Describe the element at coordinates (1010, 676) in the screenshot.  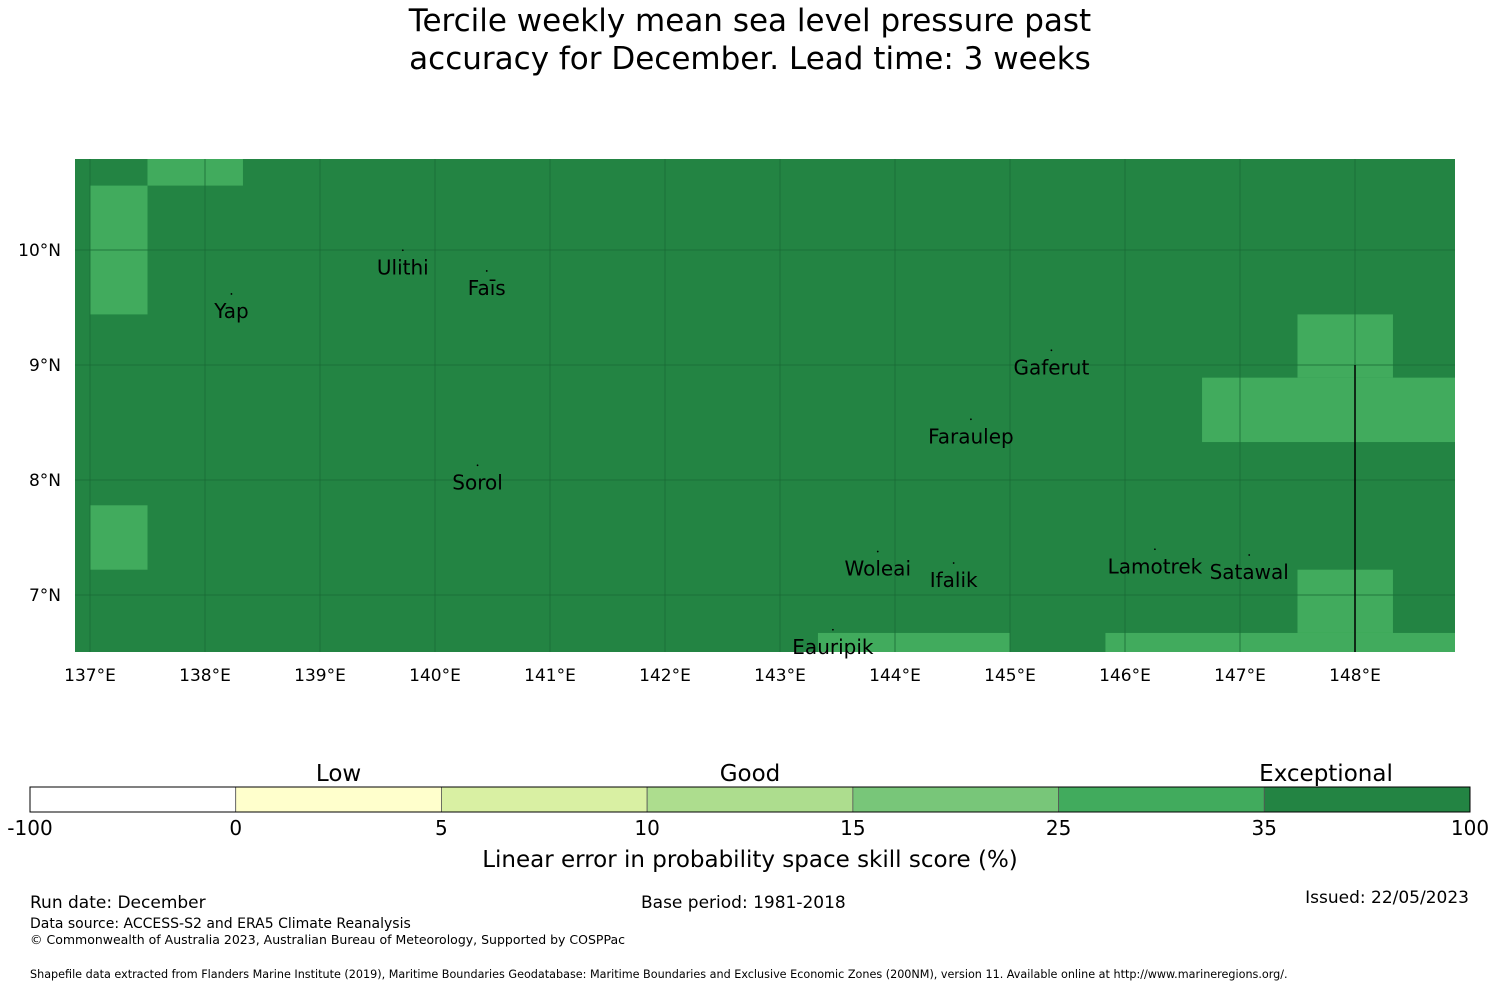
I see `x-tick-label: 145°E` at that location.